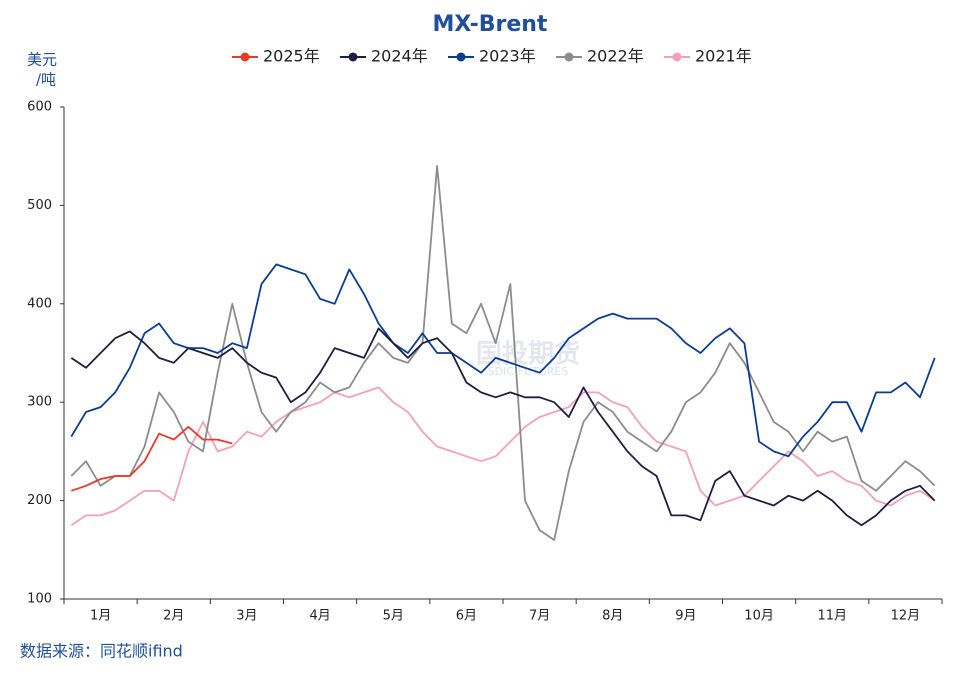 The height and width of the screenshot is (688, 979). I want to click on x-tick-label: 1月, so click(100, 616).